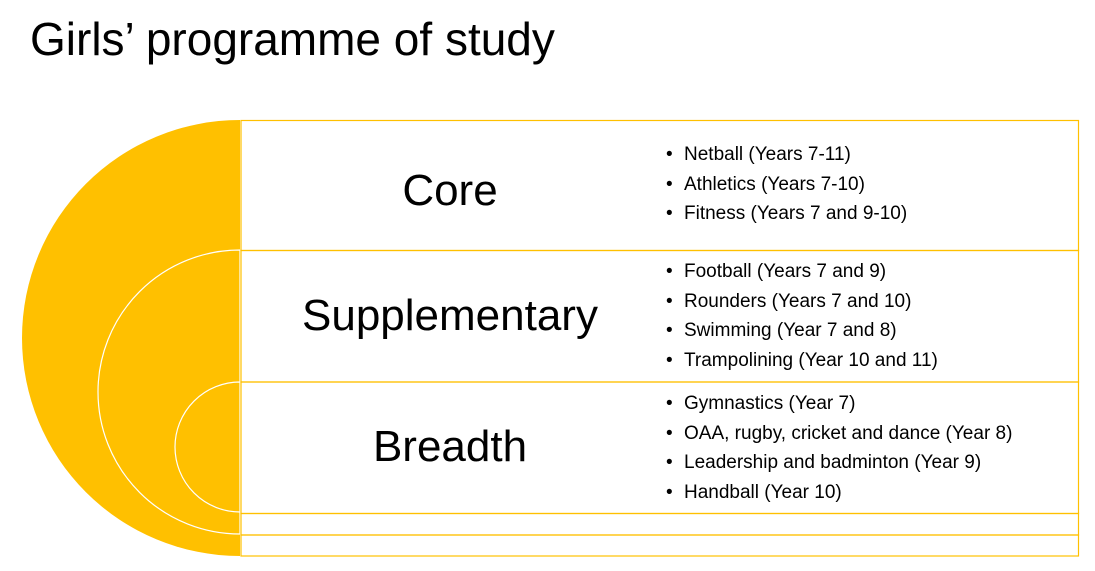 The width and height of the screenshot is (1095, 571). Describe the element at coordinates (207, 447) in the screenshot. I see `inner-arc-breadth` at that location.